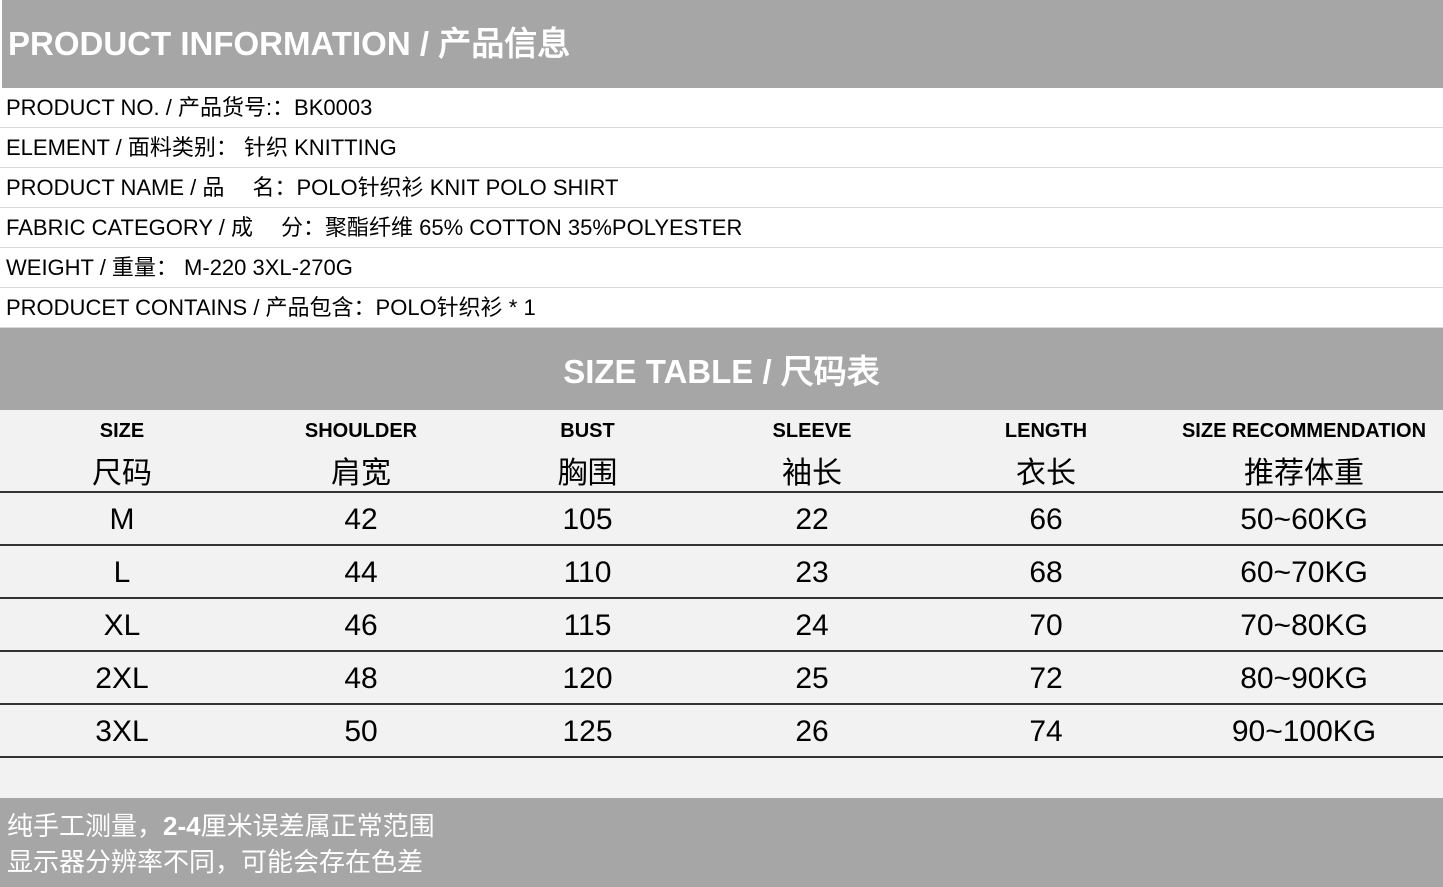 This screenshot has height=887, width=1443. What do you see at coordinates (1304, 473) in the screenshot?
I see `header-cn: 推荐体重` at bounding box center [1304, 473].